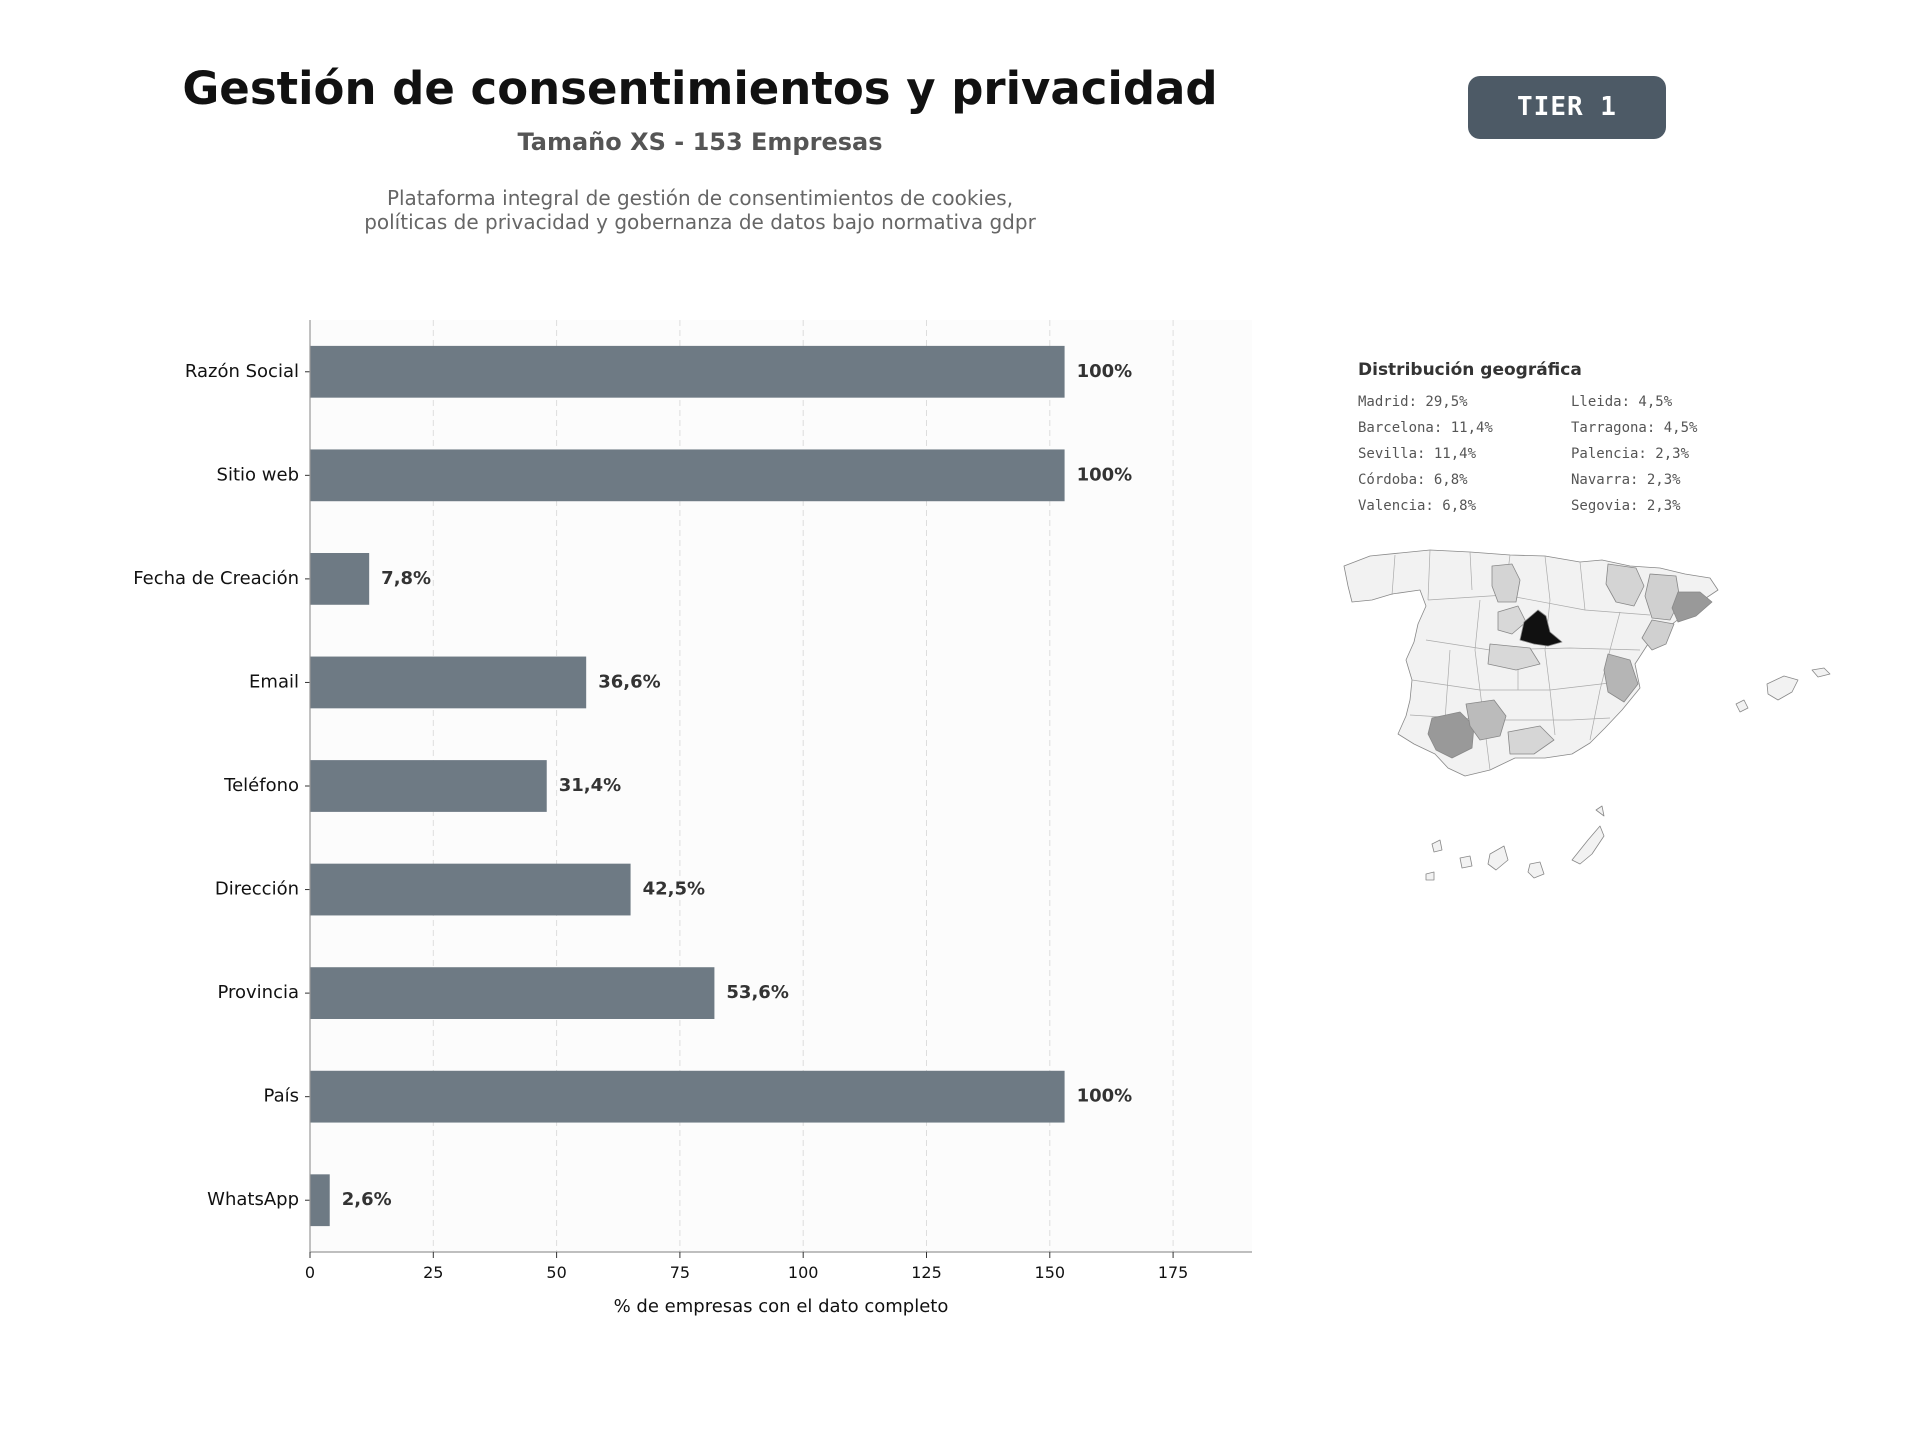 The image size is (1920, 1440). I want to click on category-label-2: Fecha de Creación, so click(216, 578).